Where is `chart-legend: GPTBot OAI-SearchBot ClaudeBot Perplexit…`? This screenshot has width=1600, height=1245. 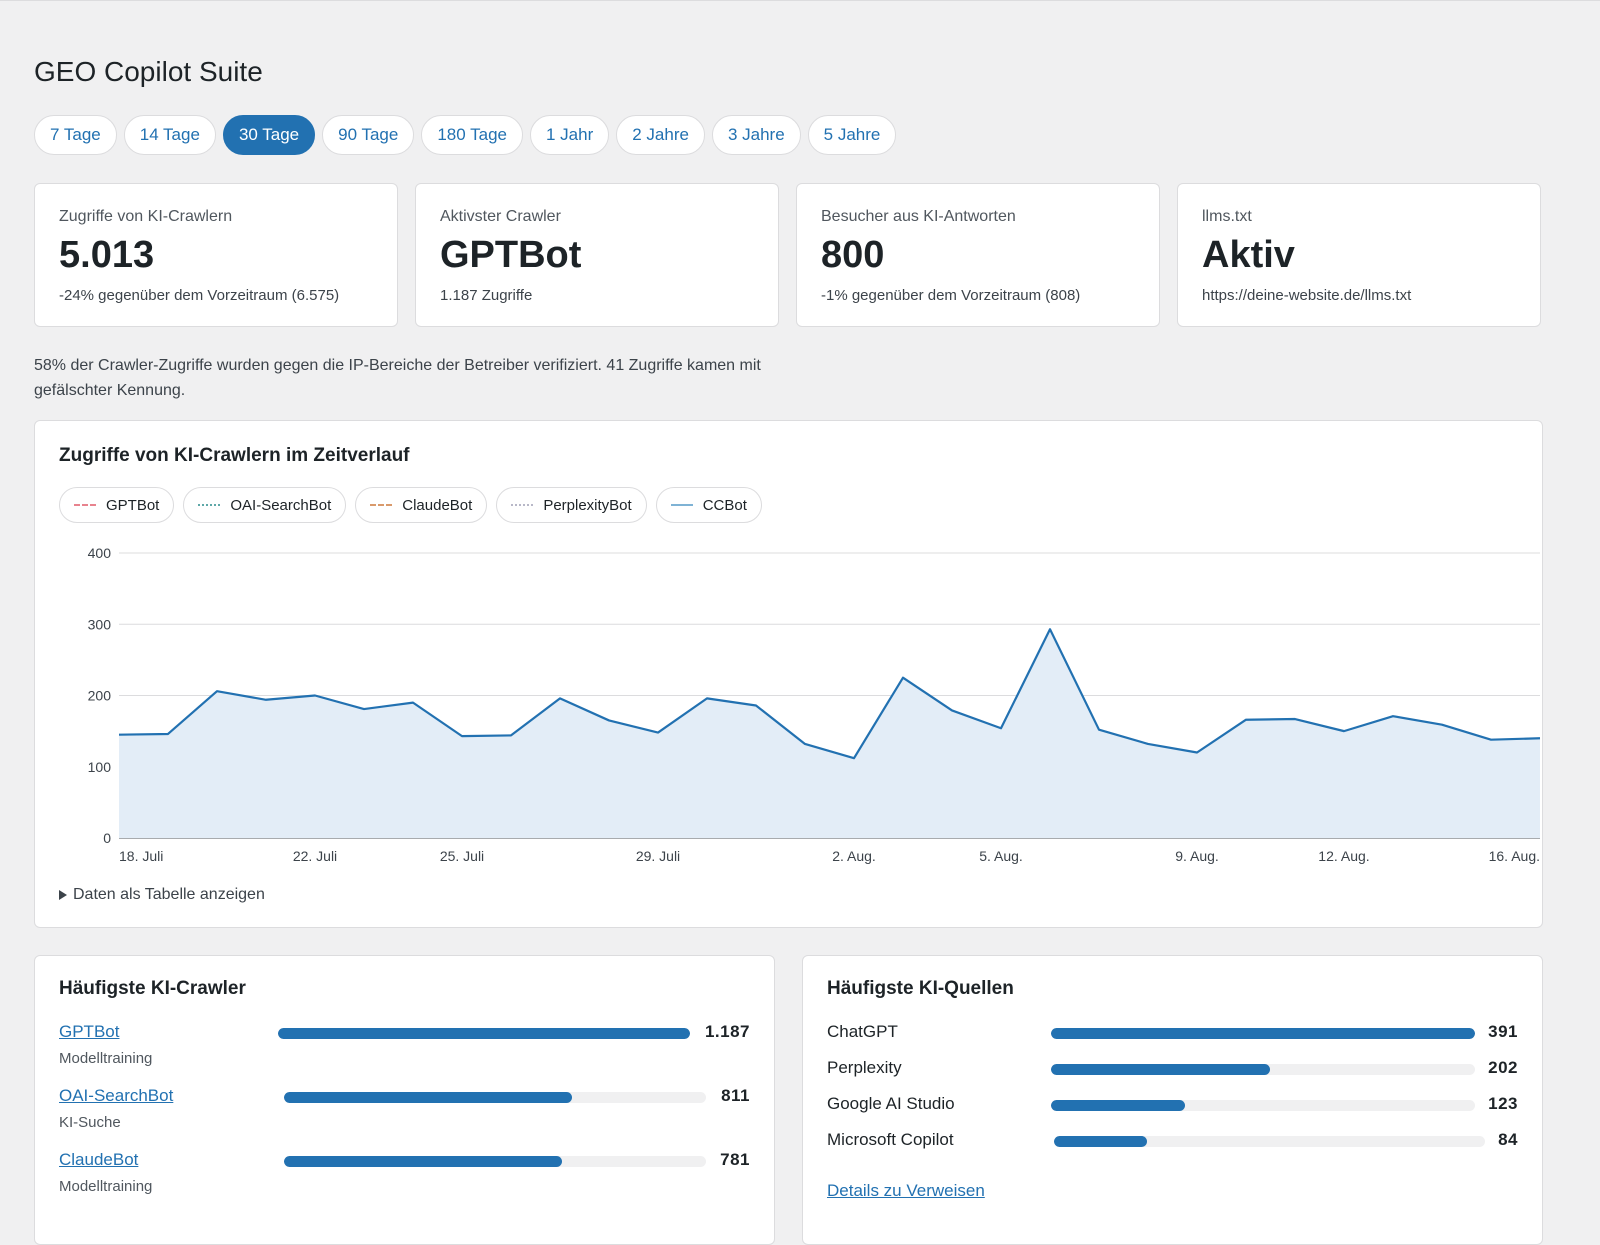 chart-legend: GPTBot OAI-SearchBot ClaudeBot Perplexit… is located at coordinates (410, 505).